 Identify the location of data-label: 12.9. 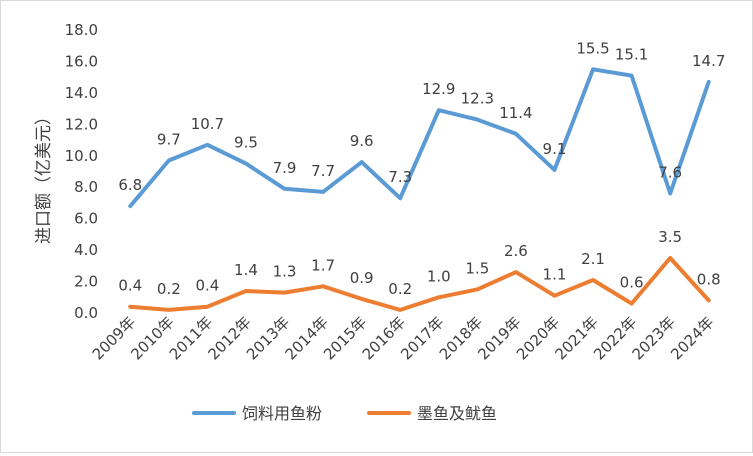
(438, 89).